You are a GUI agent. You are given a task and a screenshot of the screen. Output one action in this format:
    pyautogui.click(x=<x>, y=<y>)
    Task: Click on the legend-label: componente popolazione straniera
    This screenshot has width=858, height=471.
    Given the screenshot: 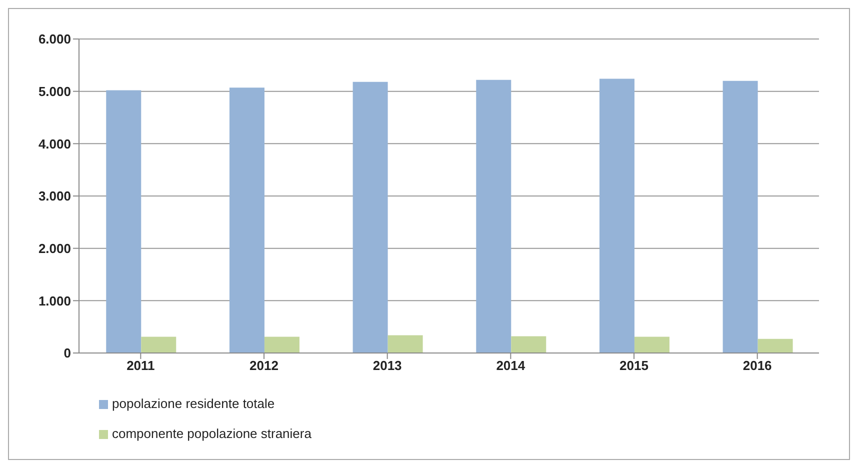 What is the action you would take?
    pyautogui.click(x=212, y=433)
    